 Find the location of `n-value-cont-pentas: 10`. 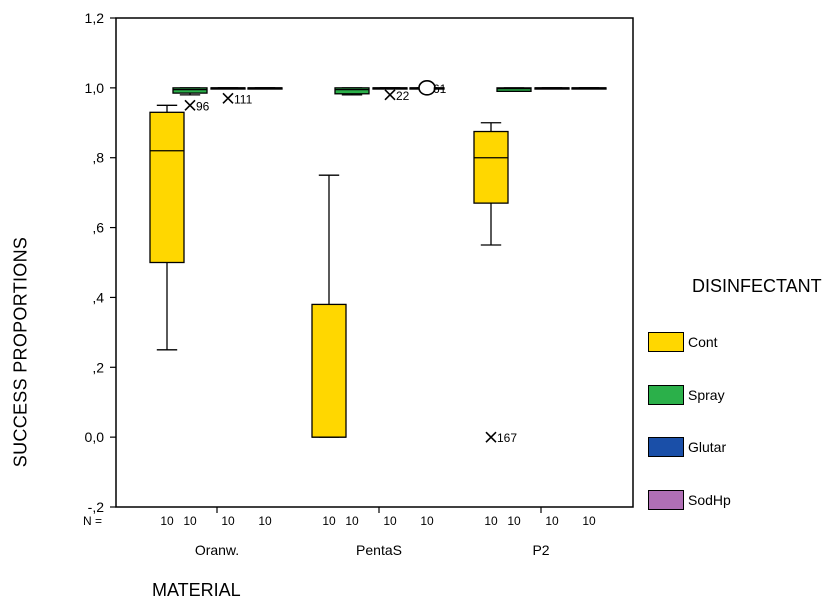

n-value-cont-pentas: 10 is located at coordinates (329, 521).